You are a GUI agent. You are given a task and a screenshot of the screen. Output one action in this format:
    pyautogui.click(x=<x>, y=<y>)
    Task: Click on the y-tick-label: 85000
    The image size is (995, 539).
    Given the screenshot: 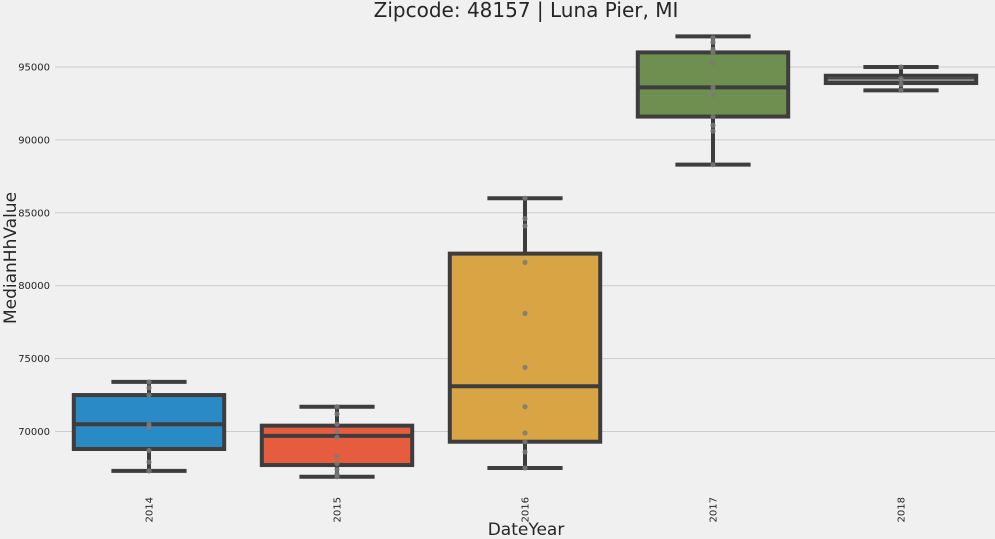 What is the action you would take?
    pyautogui.click(x=34, y=213)
    